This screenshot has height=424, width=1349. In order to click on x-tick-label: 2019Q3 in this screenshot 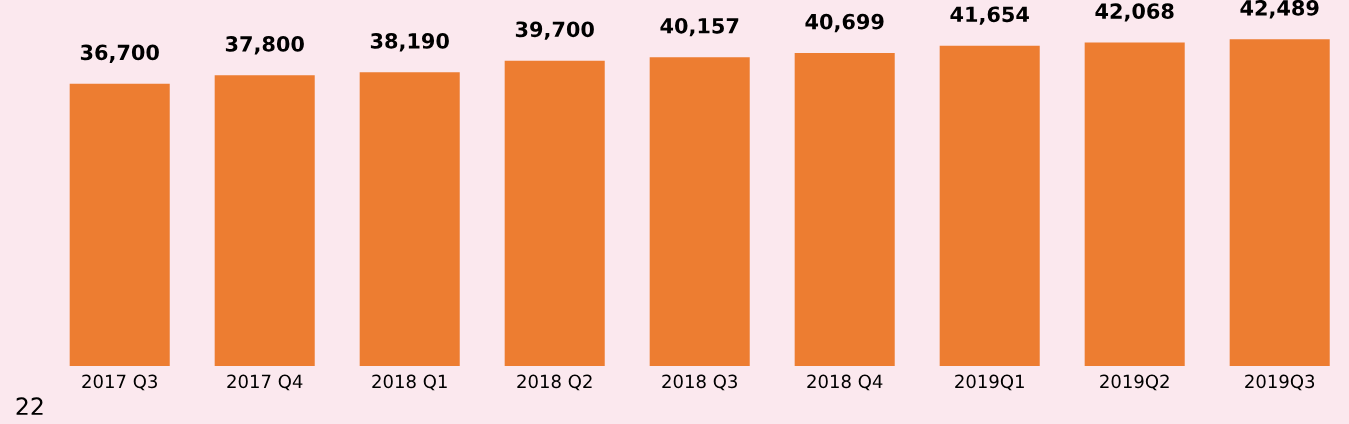, I will do `click(1280, 382)`.